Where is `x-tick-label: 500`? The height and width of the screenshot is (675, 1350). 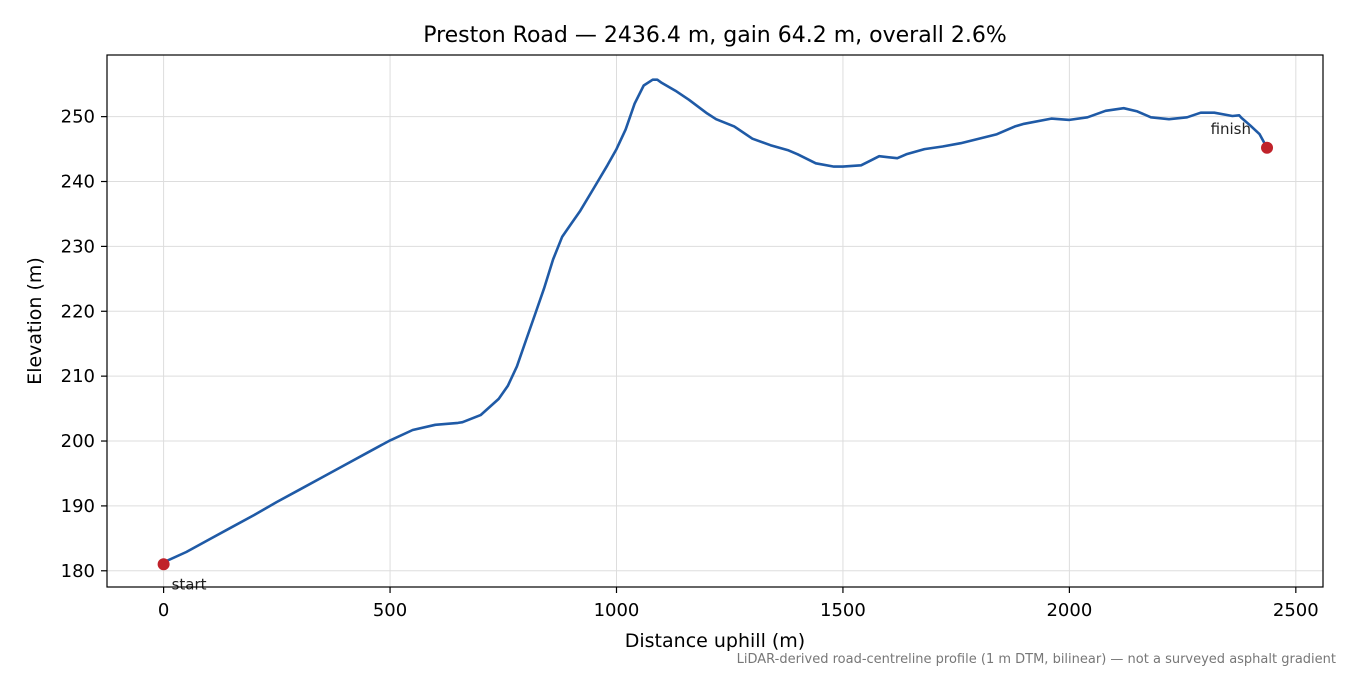
x-tick-label: 500 is located at coordinates (390, 610).